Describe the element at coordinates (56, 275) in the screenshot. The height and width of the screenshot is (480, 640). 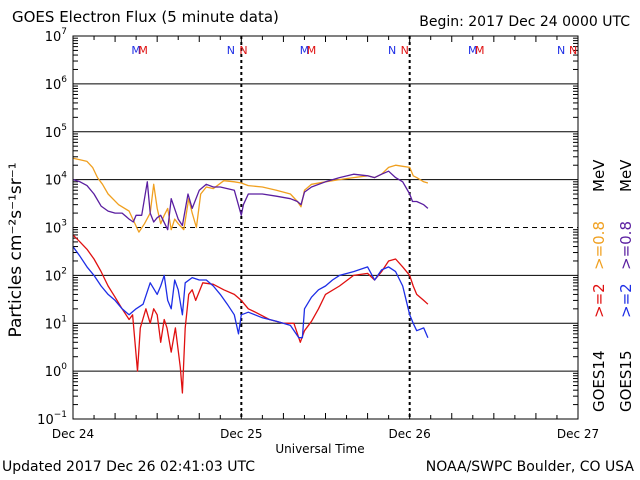
I see `y-tick-label: 10²` at that location.